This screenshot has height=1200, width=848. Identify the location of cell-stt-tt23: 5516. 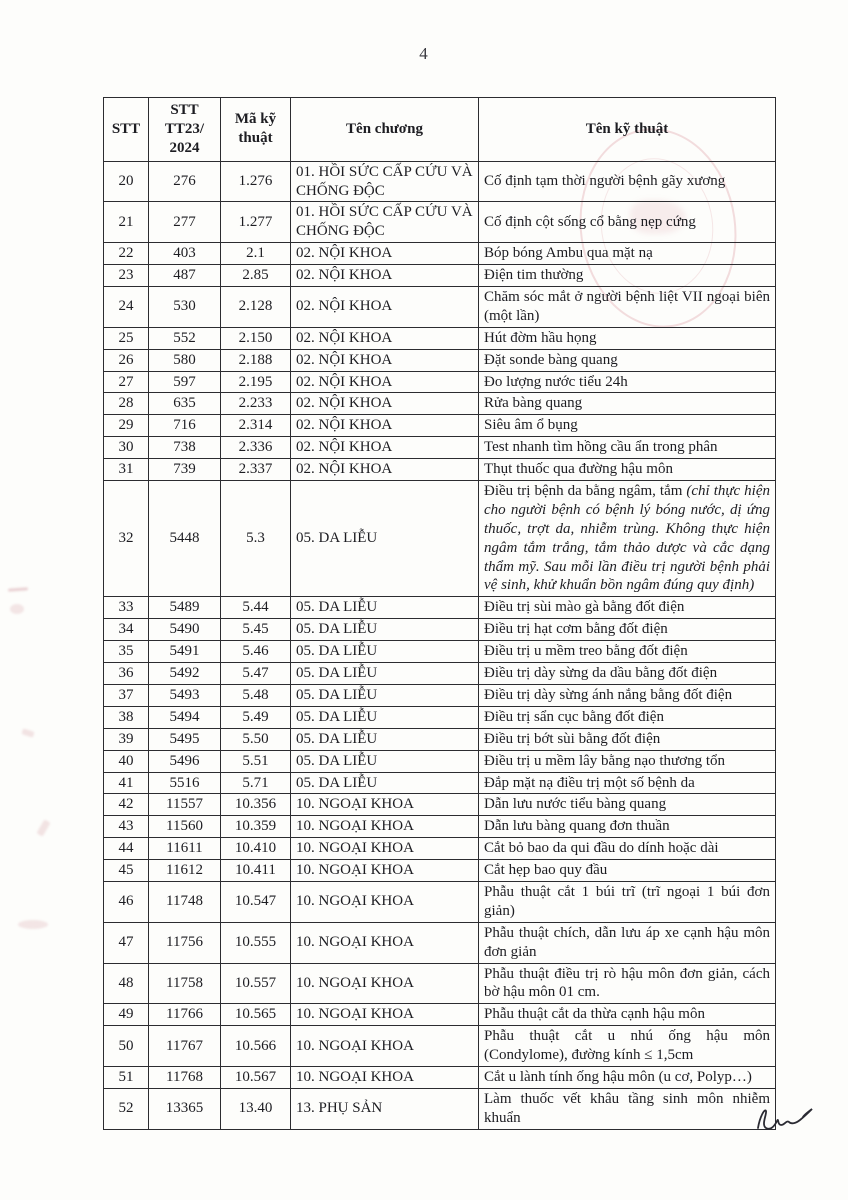
(184, 783).